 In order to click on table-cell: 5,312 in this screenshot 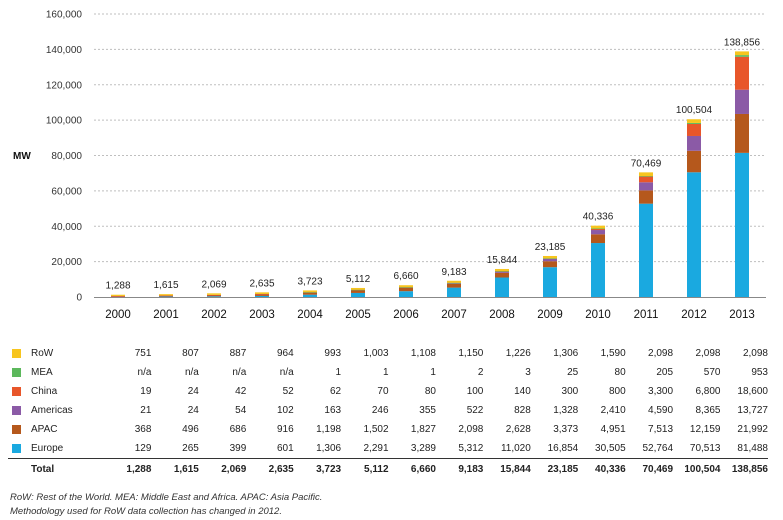, I will do `click(471, 448)`.